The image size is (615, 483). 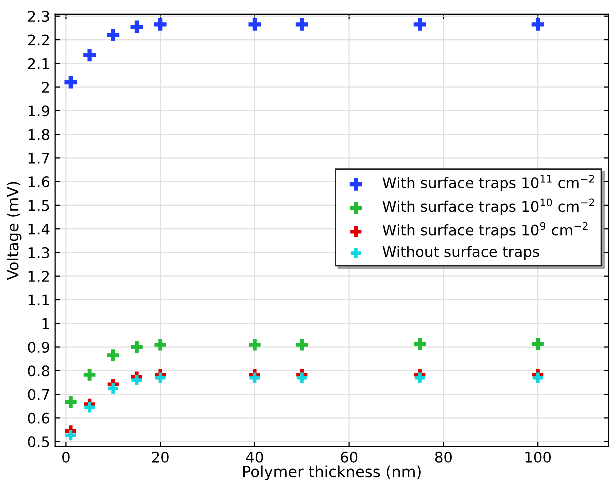 What do you see at coordinates (39, 229) in the screenshot?
I see `y-tick-label: 1.4` at bounding box center [39, 229].